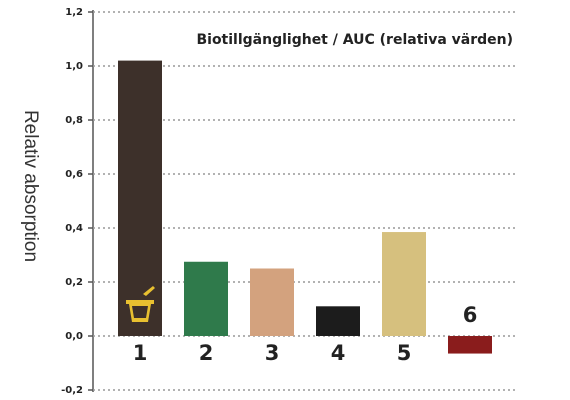  I want to click on mortar-icon, so click(140, 304).